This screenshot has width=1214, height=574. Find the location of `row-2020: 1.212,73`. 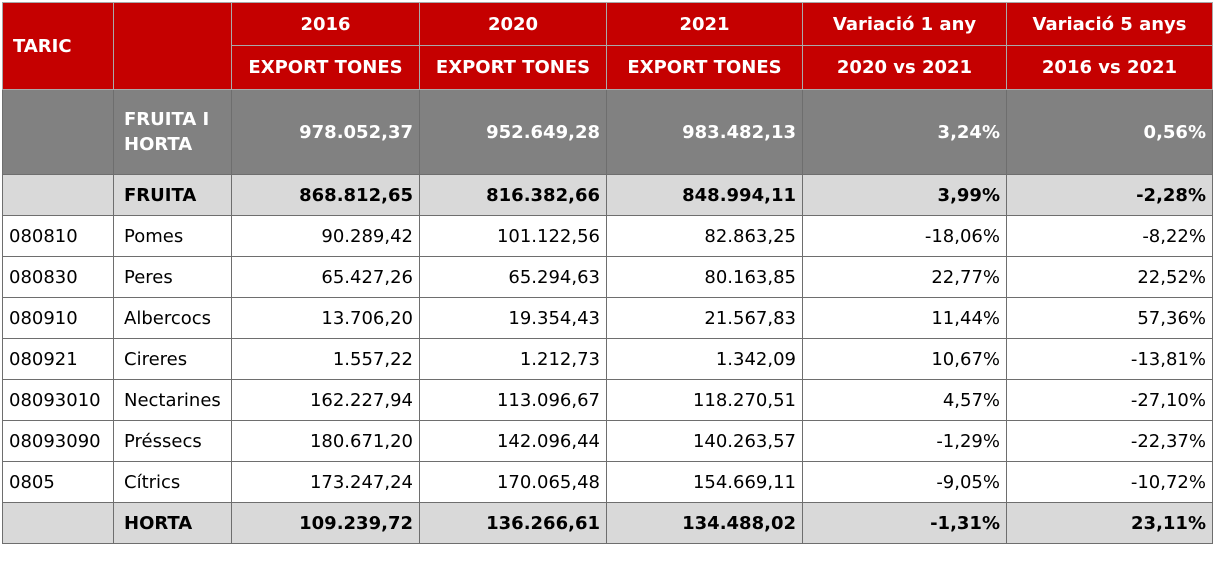

row-2020: 1.212,73 is located at coordinates (513, 359).